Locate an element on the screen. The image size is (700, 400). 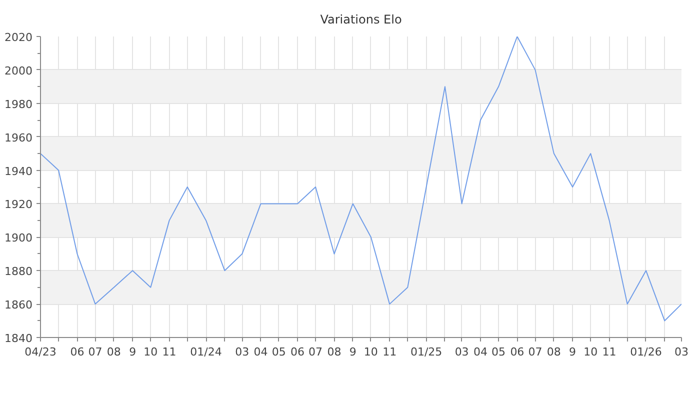
y-tick-label: 2020 is located at coordinates (18, 37).